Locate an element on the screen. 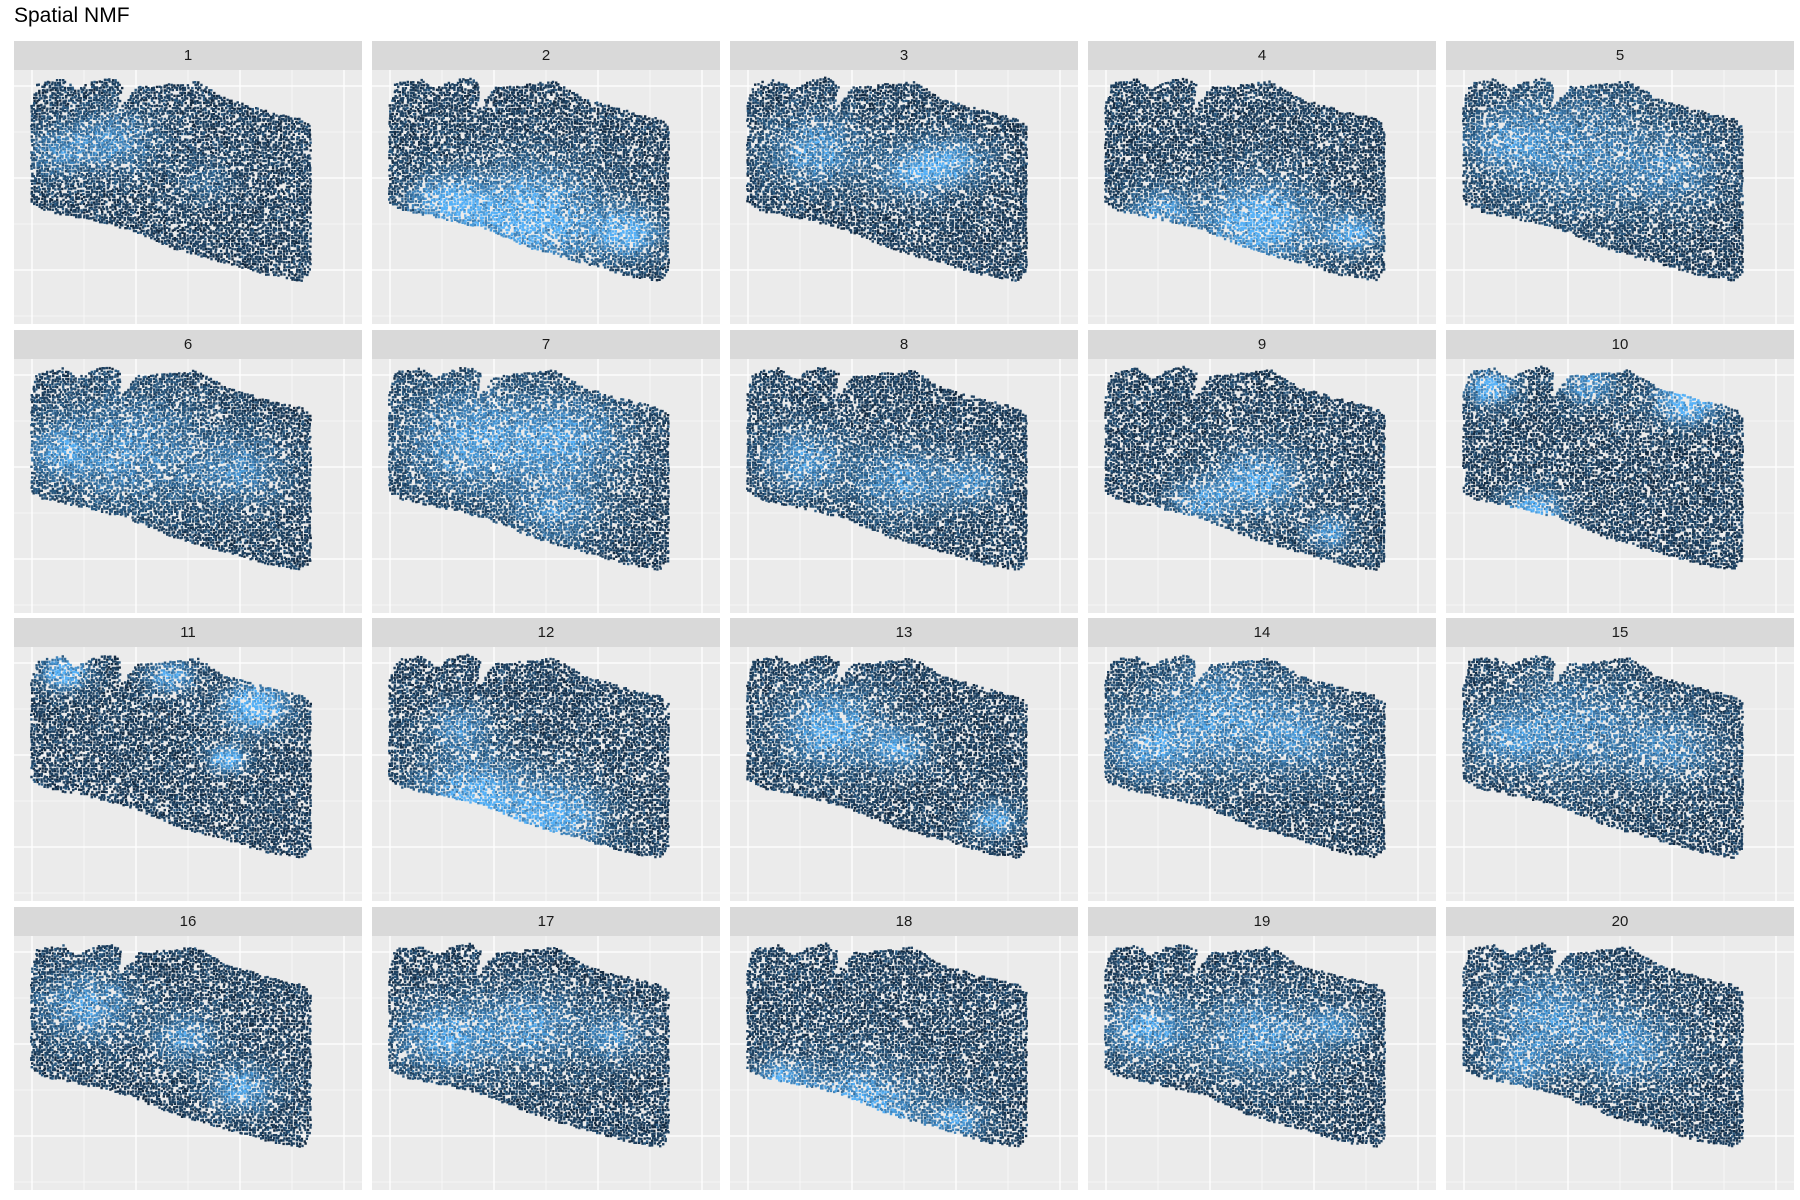 This screenshot has height=1200, width=1800. facet-1: 1 is located at coordinates (188, 182).